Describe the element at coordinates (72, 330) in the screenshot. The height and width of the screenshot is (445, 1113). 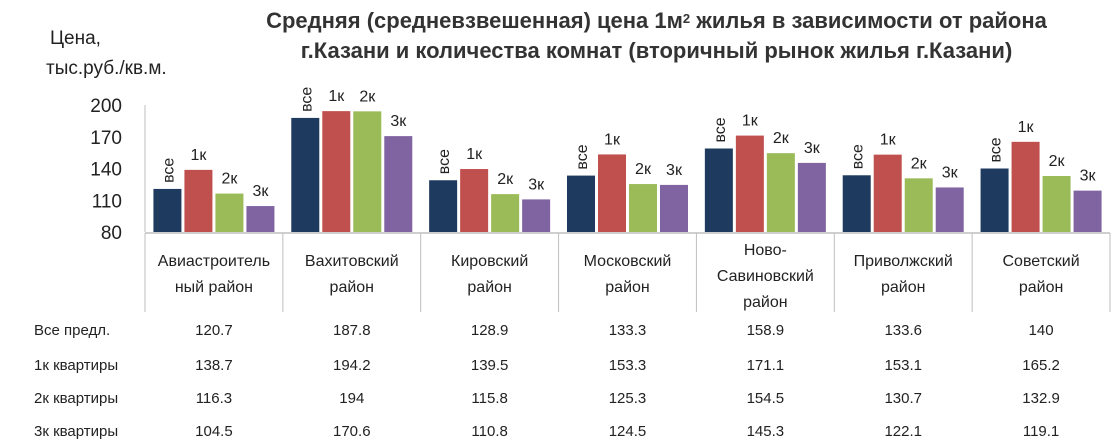
I see `table-row-label-1: Все предл.` at that location.